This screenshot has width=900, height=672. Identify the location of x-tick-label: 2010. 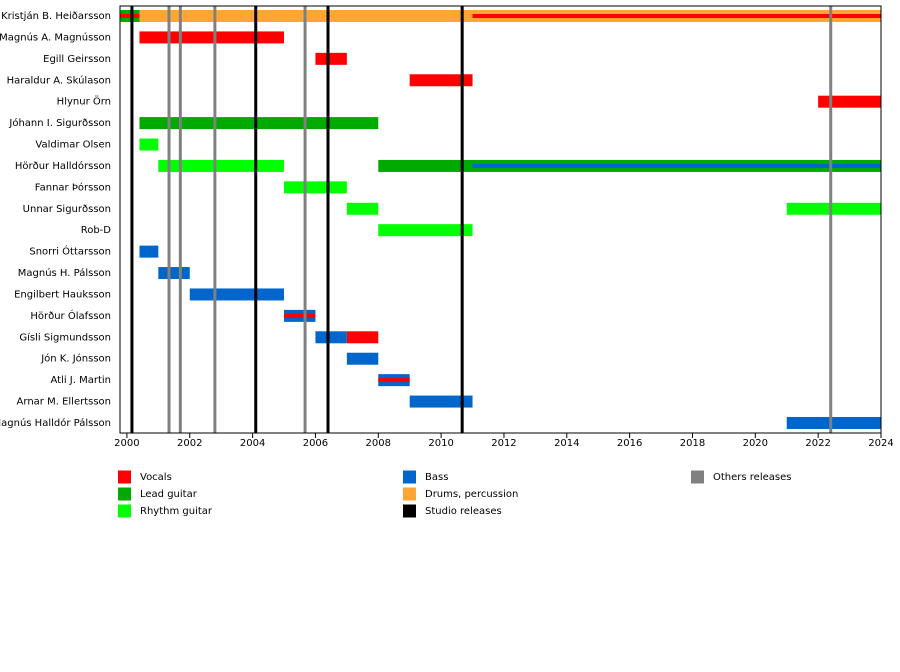
(440, 443).